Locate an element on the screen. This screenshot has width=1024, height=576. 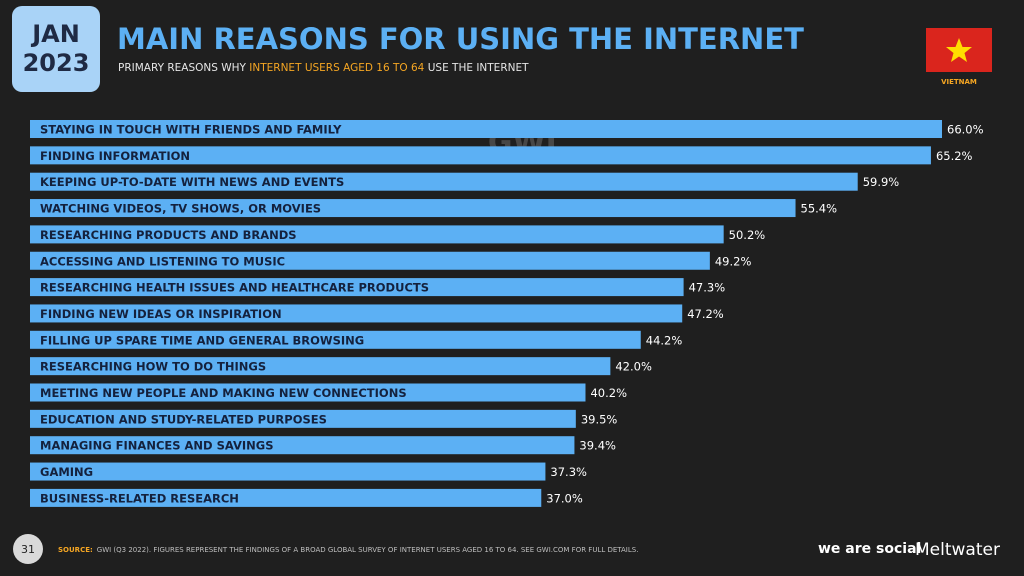
category-label: WATCHING VIDEOS, TV SHOWS, OR MOVIES is located at coordinates (180, 209).